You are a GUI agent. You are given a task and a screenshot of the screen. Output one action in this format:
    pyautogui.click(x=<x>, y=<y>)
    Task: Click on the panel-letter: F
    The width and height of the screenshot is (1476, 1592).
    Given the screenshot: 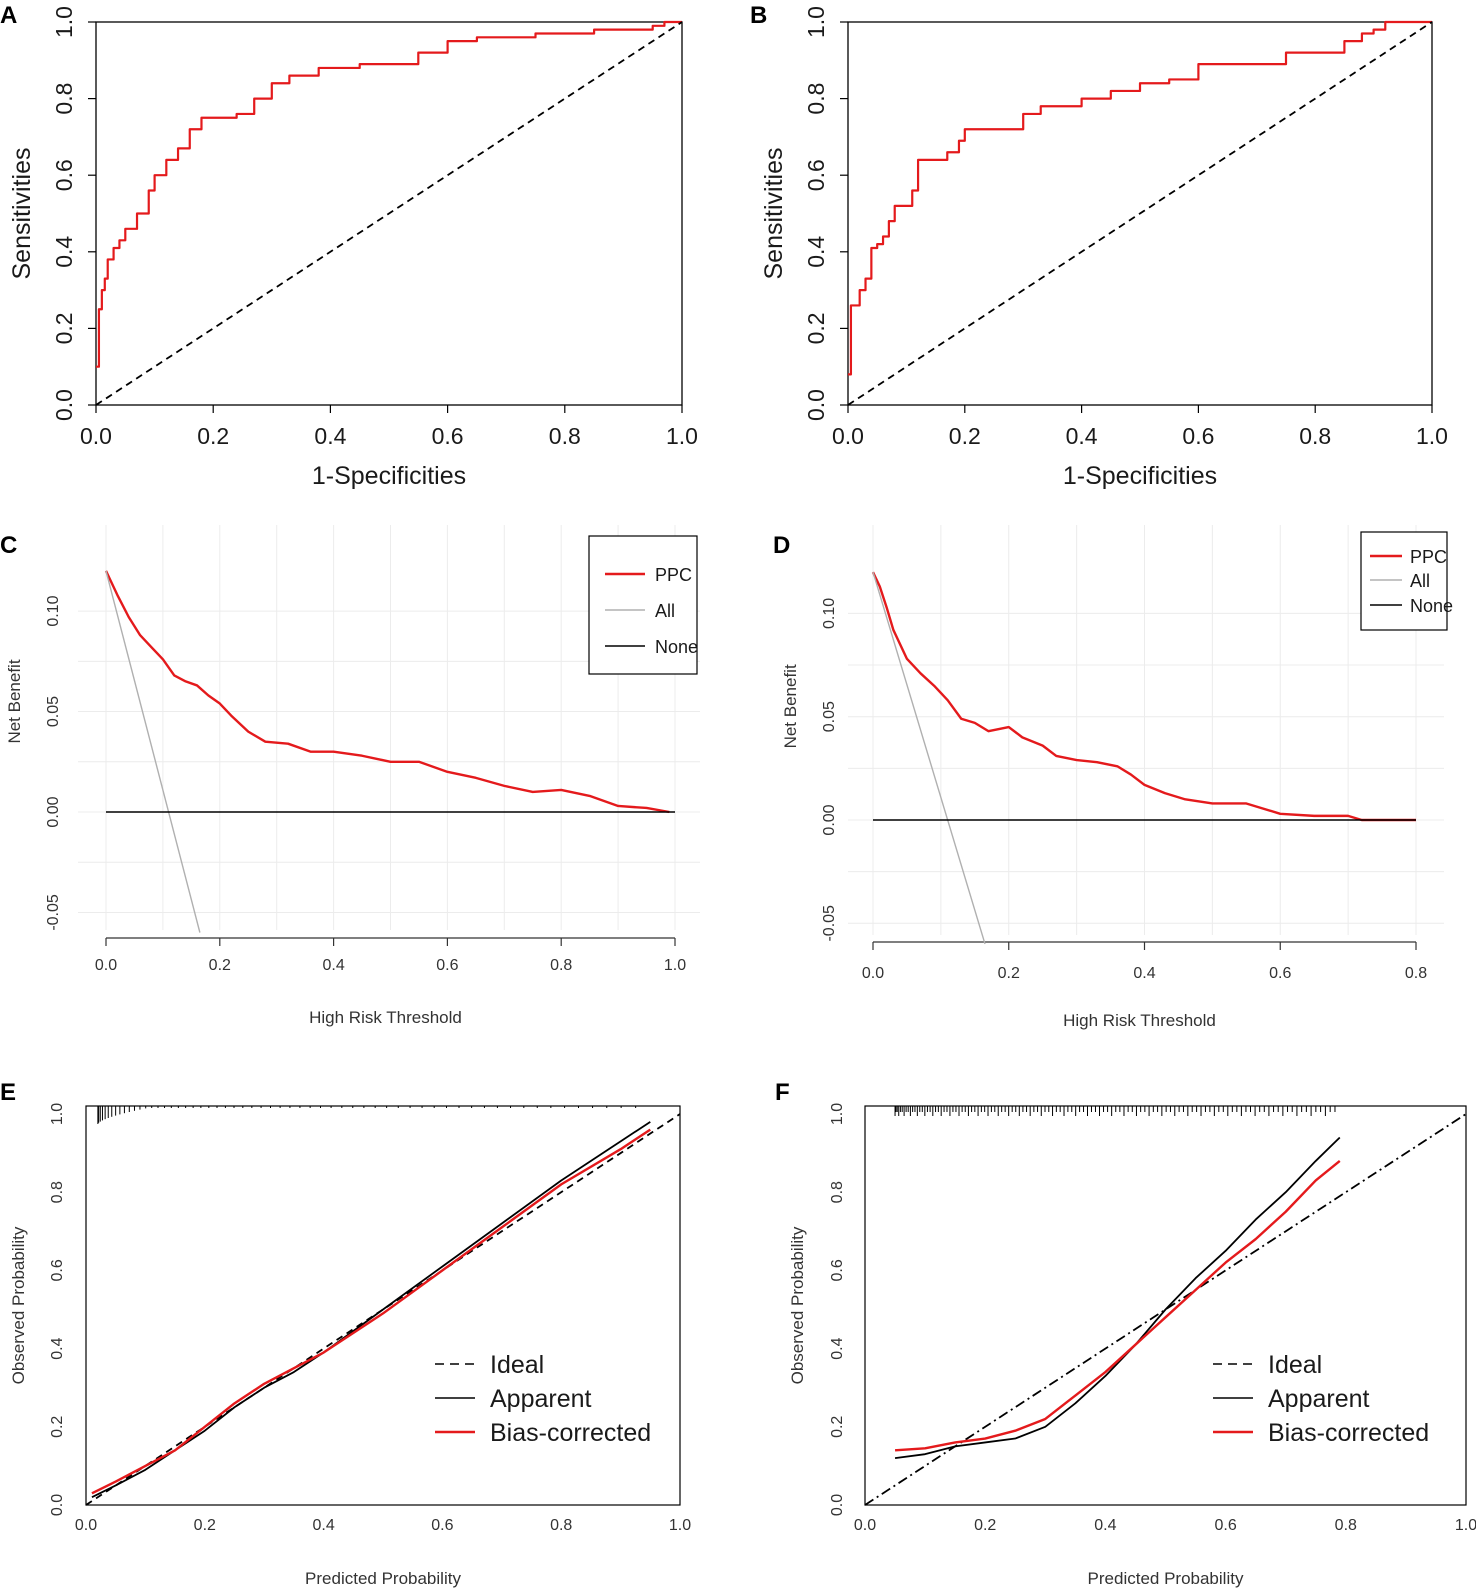 What is the action you would take?
    pyautogui.click(x=782, y=1092)
    